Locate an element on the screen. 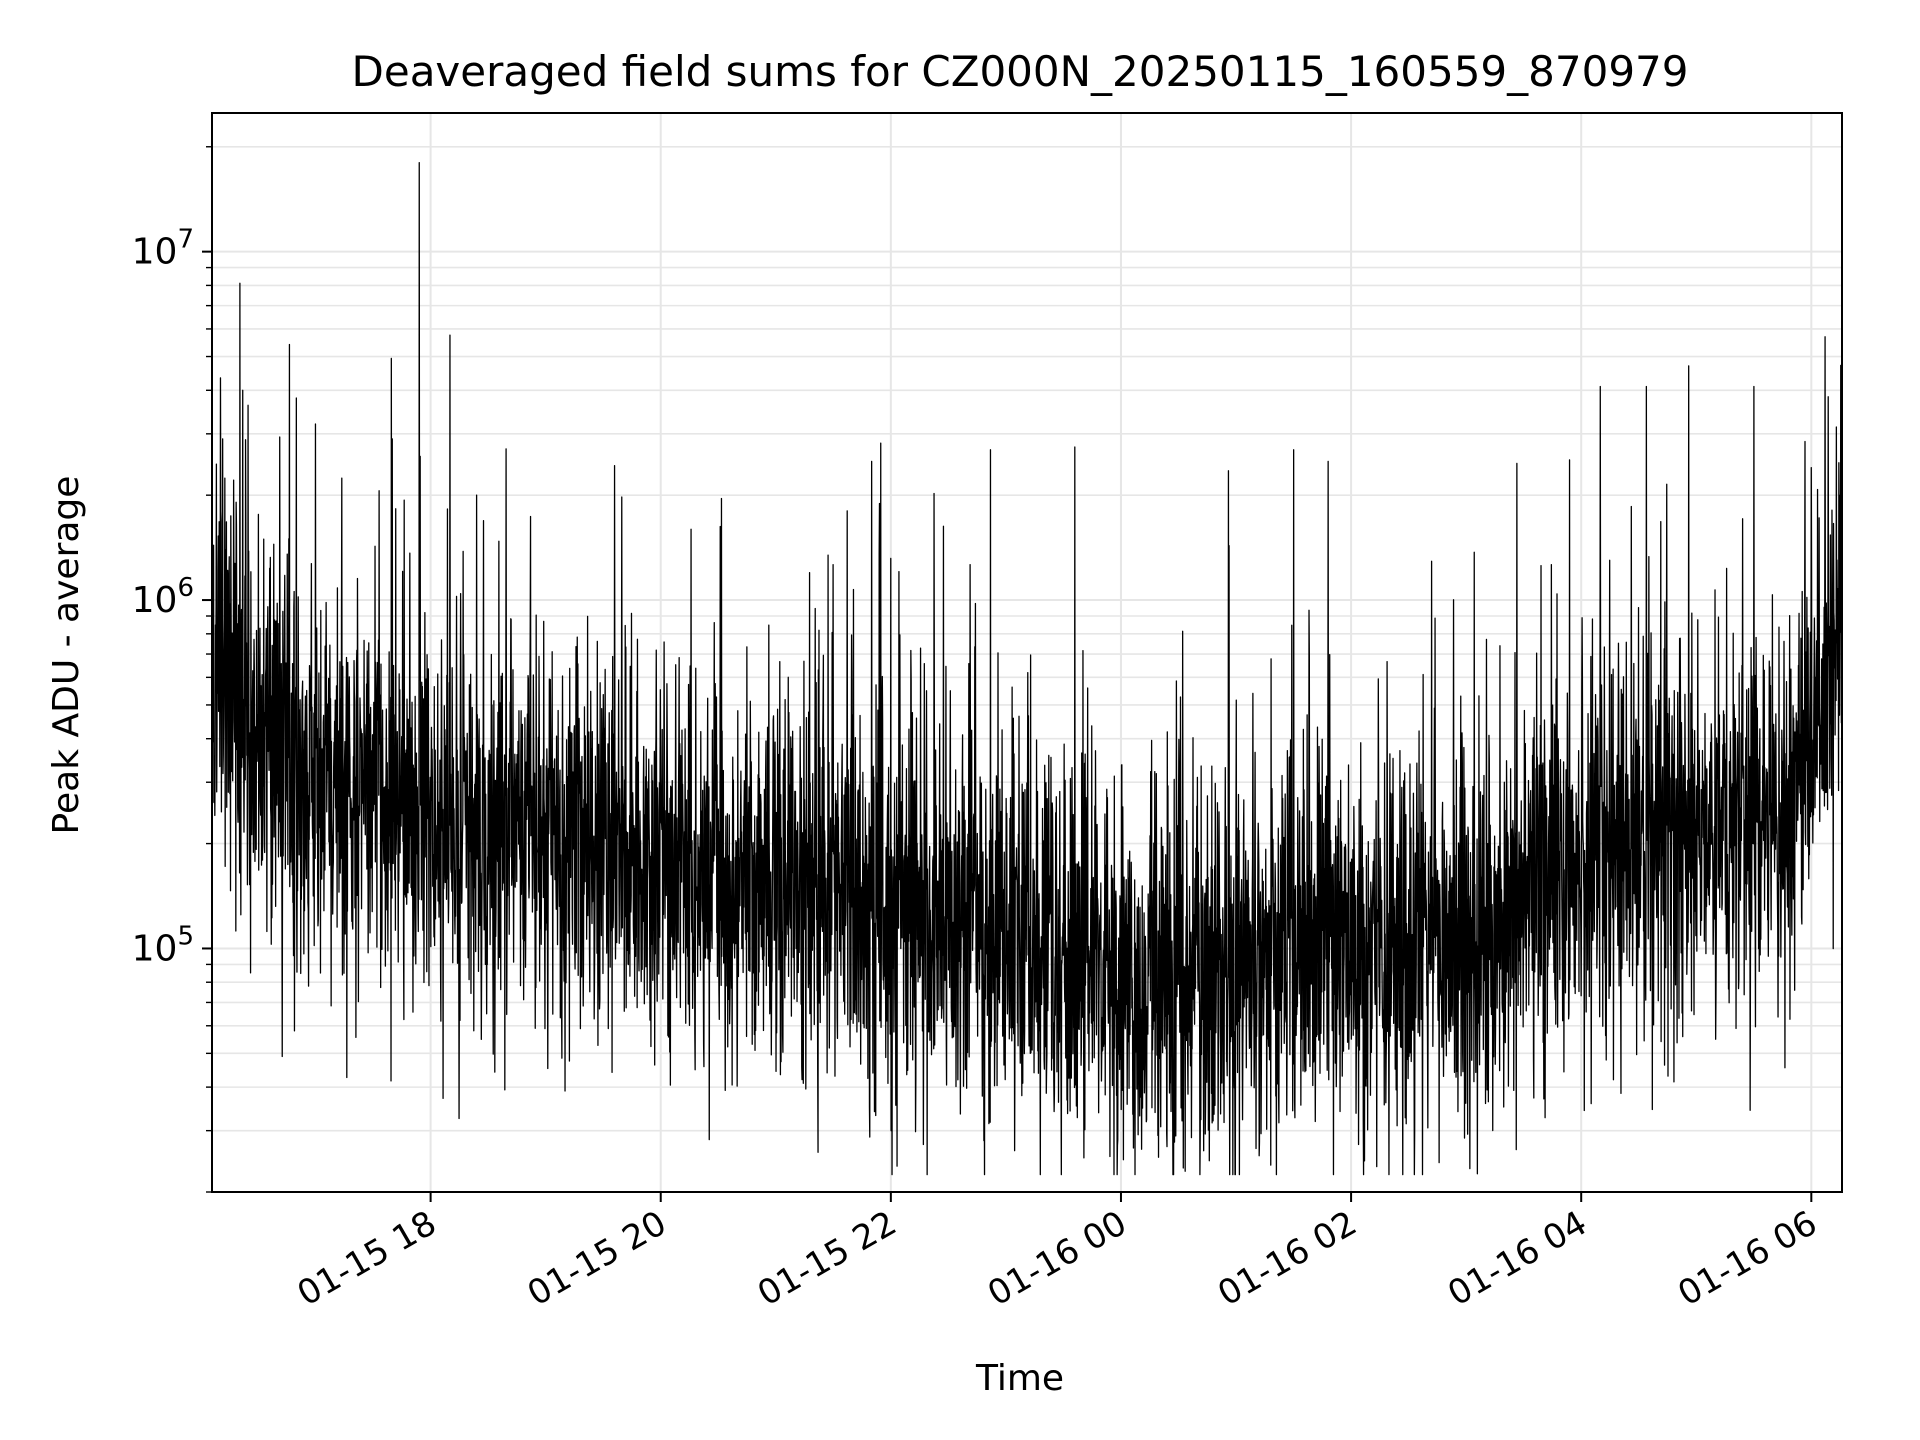 This screenshot has height=1440, width=1920. y-tick-label: 10⁵ is located at coordinates (163, 945).